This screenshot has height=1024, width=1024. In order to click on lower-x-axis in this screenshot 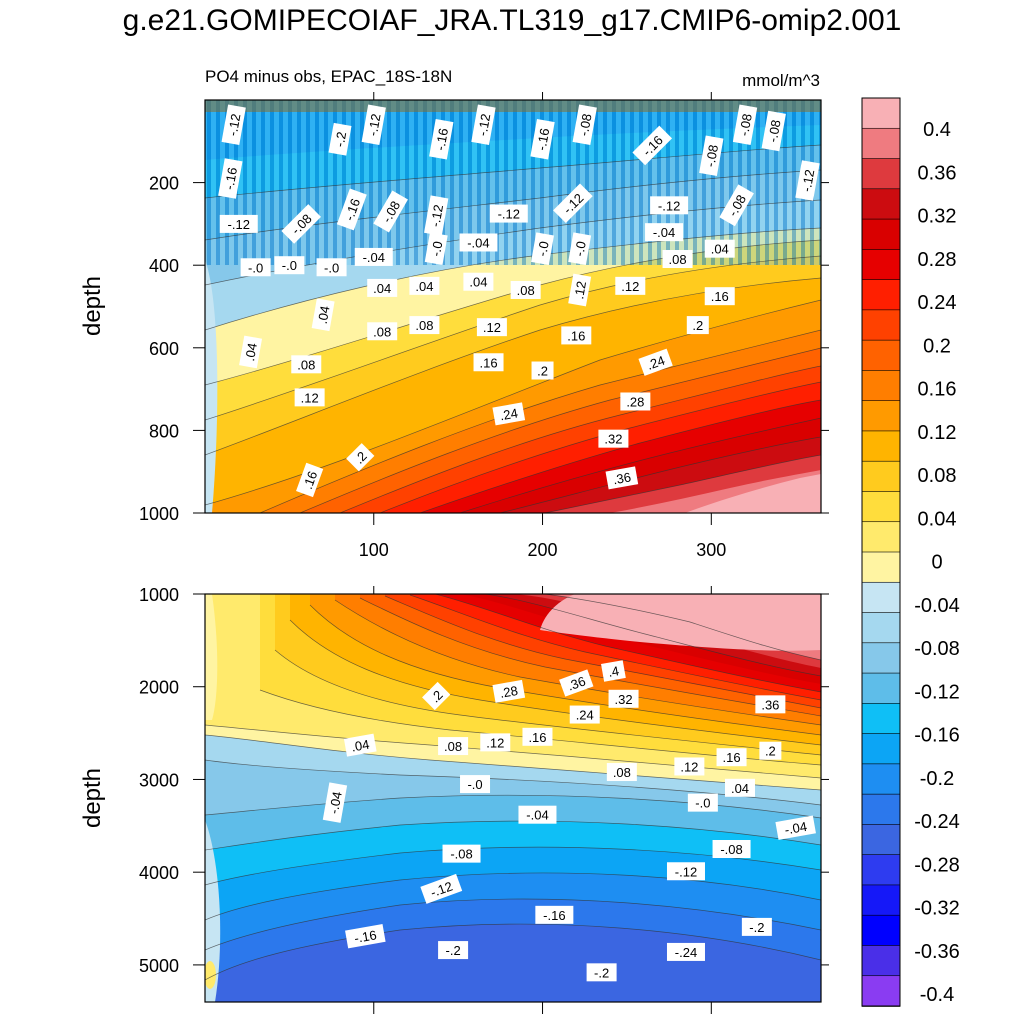, I will do `click(542, 800)`.